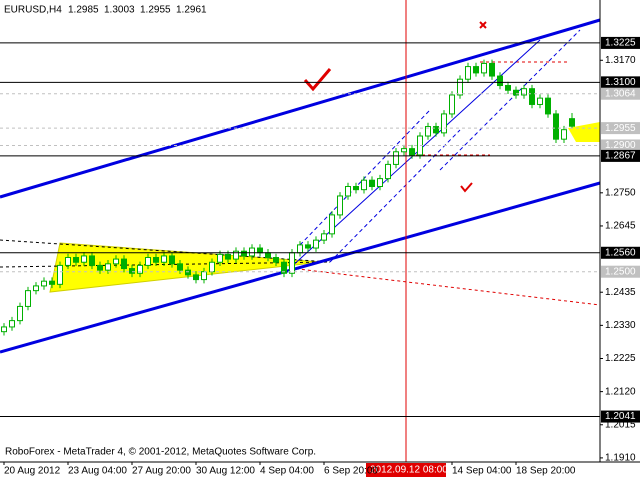 The width and height of the screenshot is (640, 480). What do you see at coordinates (620, 43) in the screenshot?
I see `level-label: 1.3225` at bounding box center [620, 43].